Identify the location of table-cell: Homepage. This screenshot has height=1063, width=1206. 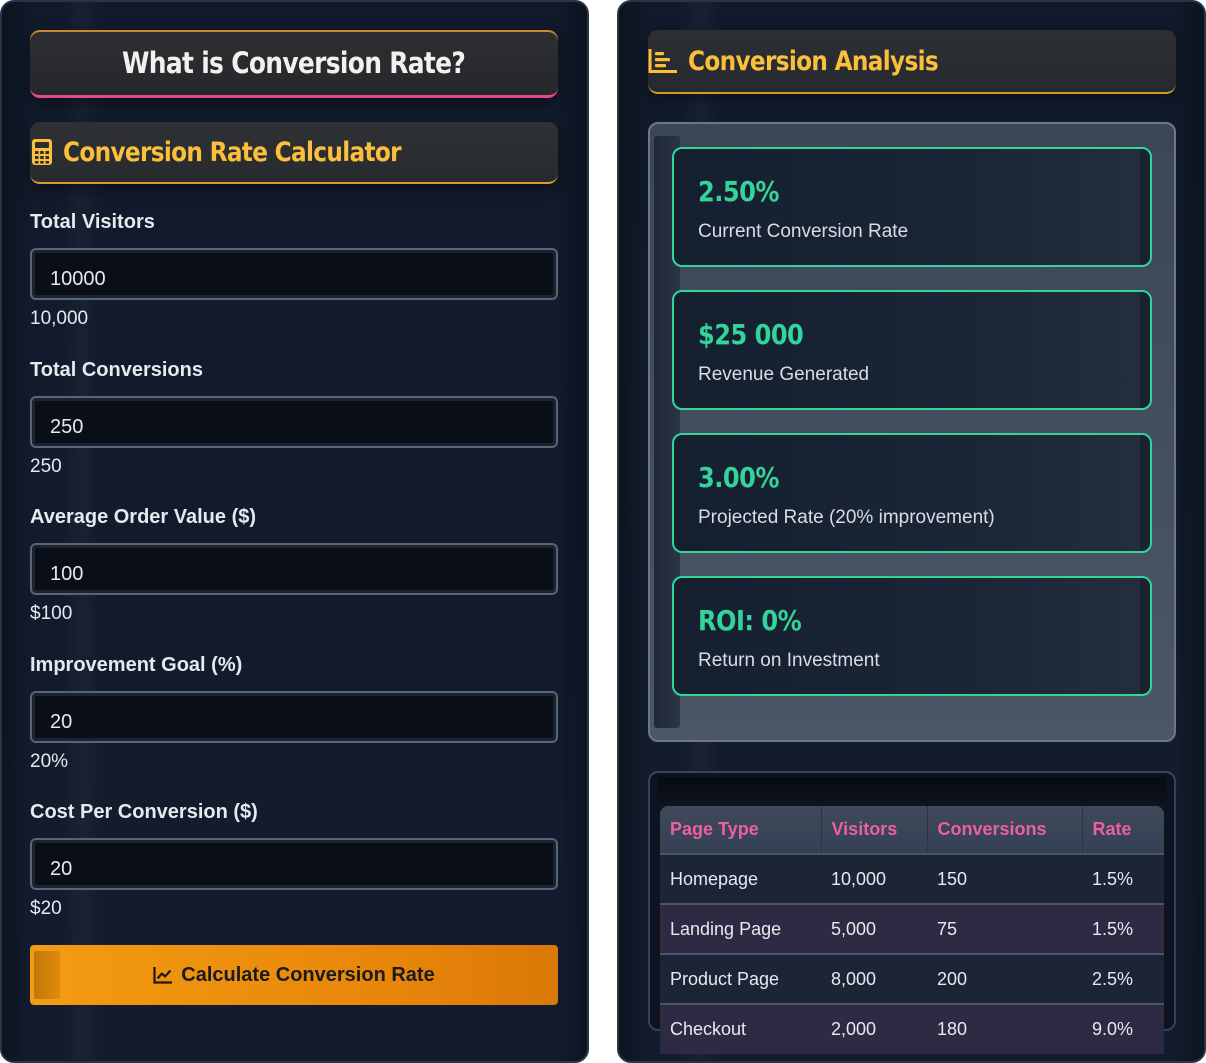
(740, 878).